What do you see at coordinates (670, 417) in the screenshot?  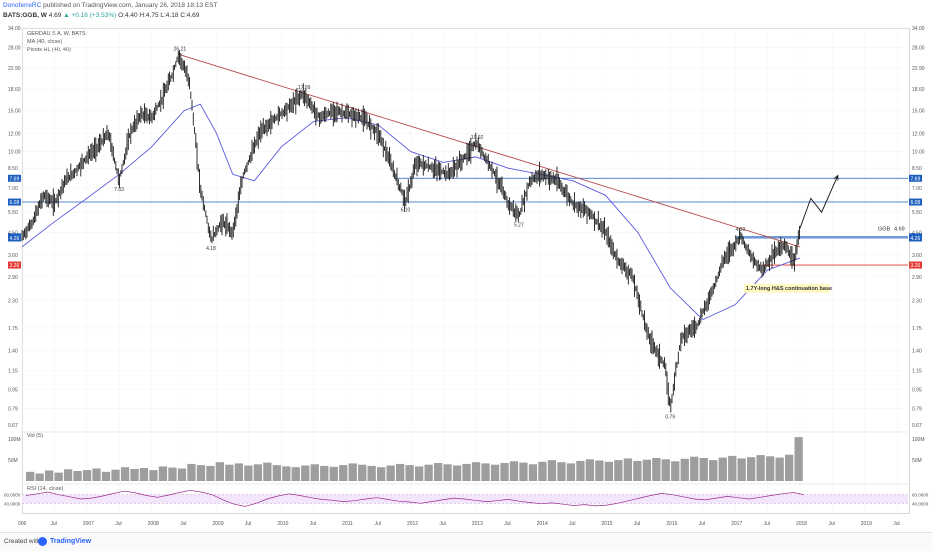 I see `pivot-label: 0.79` at bounding box center [670, 417].